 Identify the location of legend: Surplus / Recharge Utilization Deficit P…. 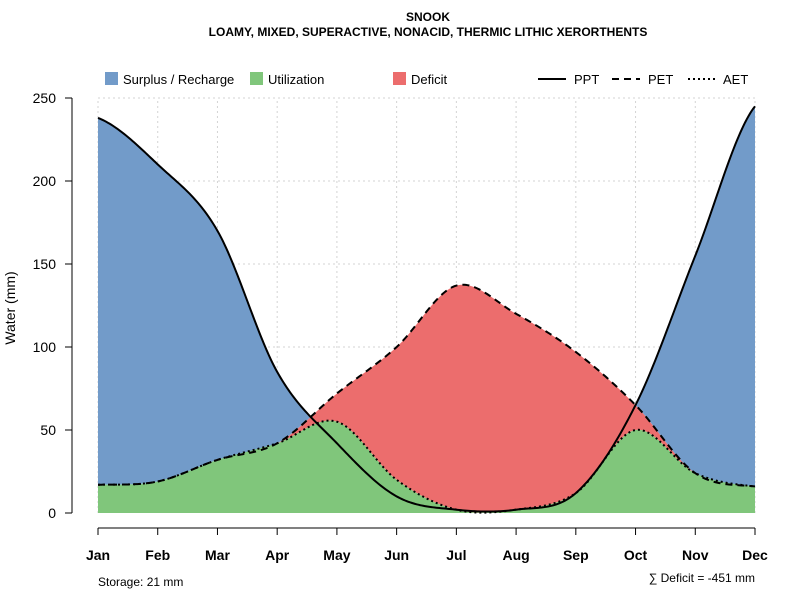
(426, 79).